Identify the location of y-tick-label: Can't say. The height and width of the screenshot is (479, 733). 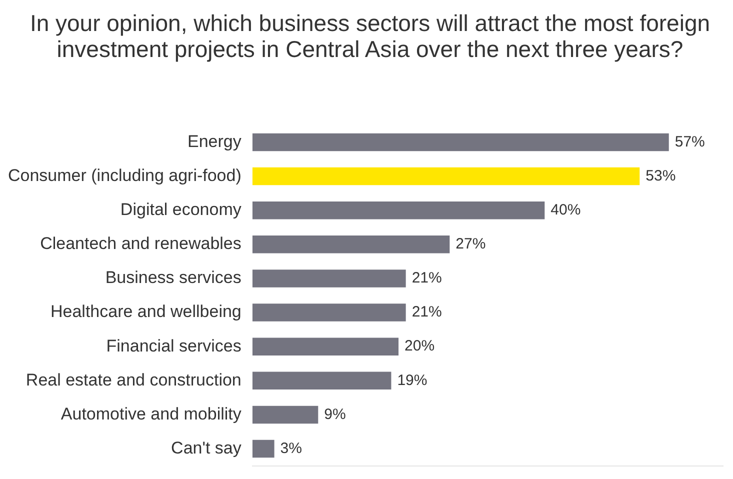
(206, 448).